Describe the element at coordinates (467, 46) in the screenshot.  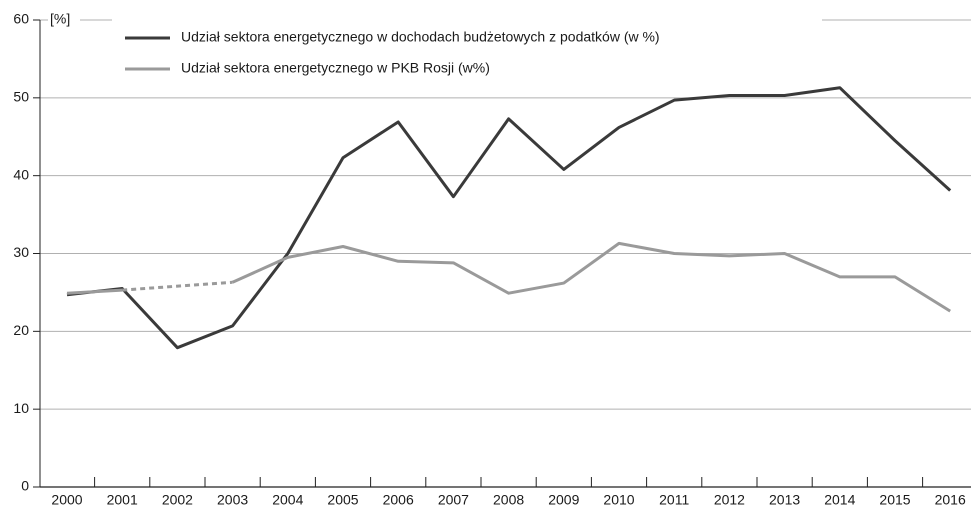
I see `legend-bg` at that location.